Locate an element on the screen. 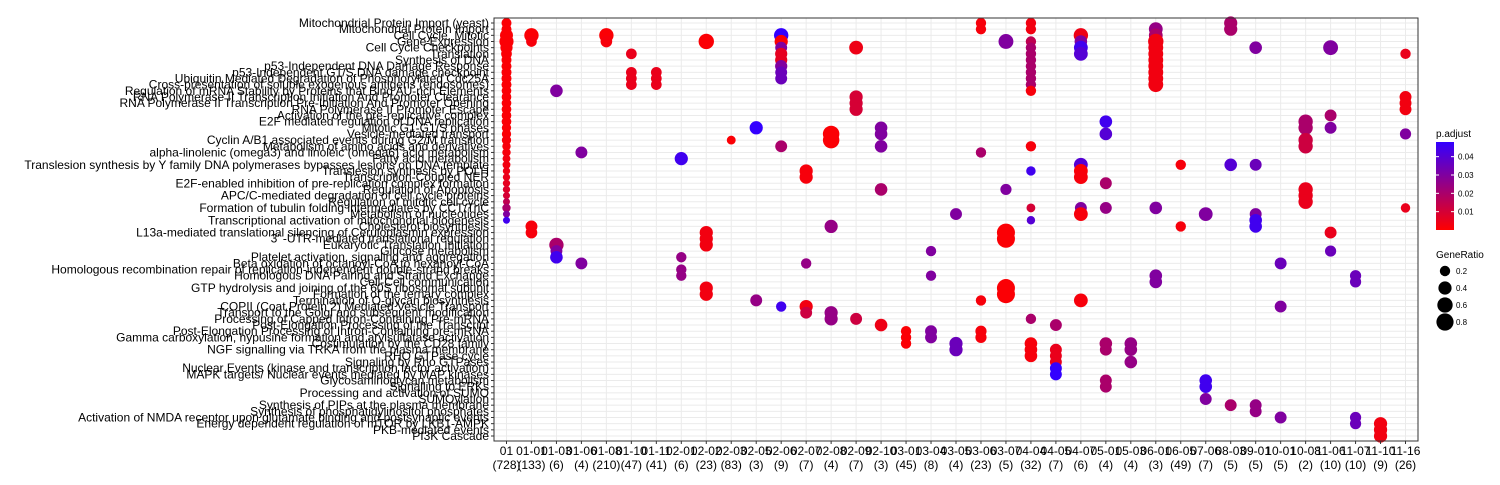  x-tick-count-label: (9) is located at coordinates (781, 465).